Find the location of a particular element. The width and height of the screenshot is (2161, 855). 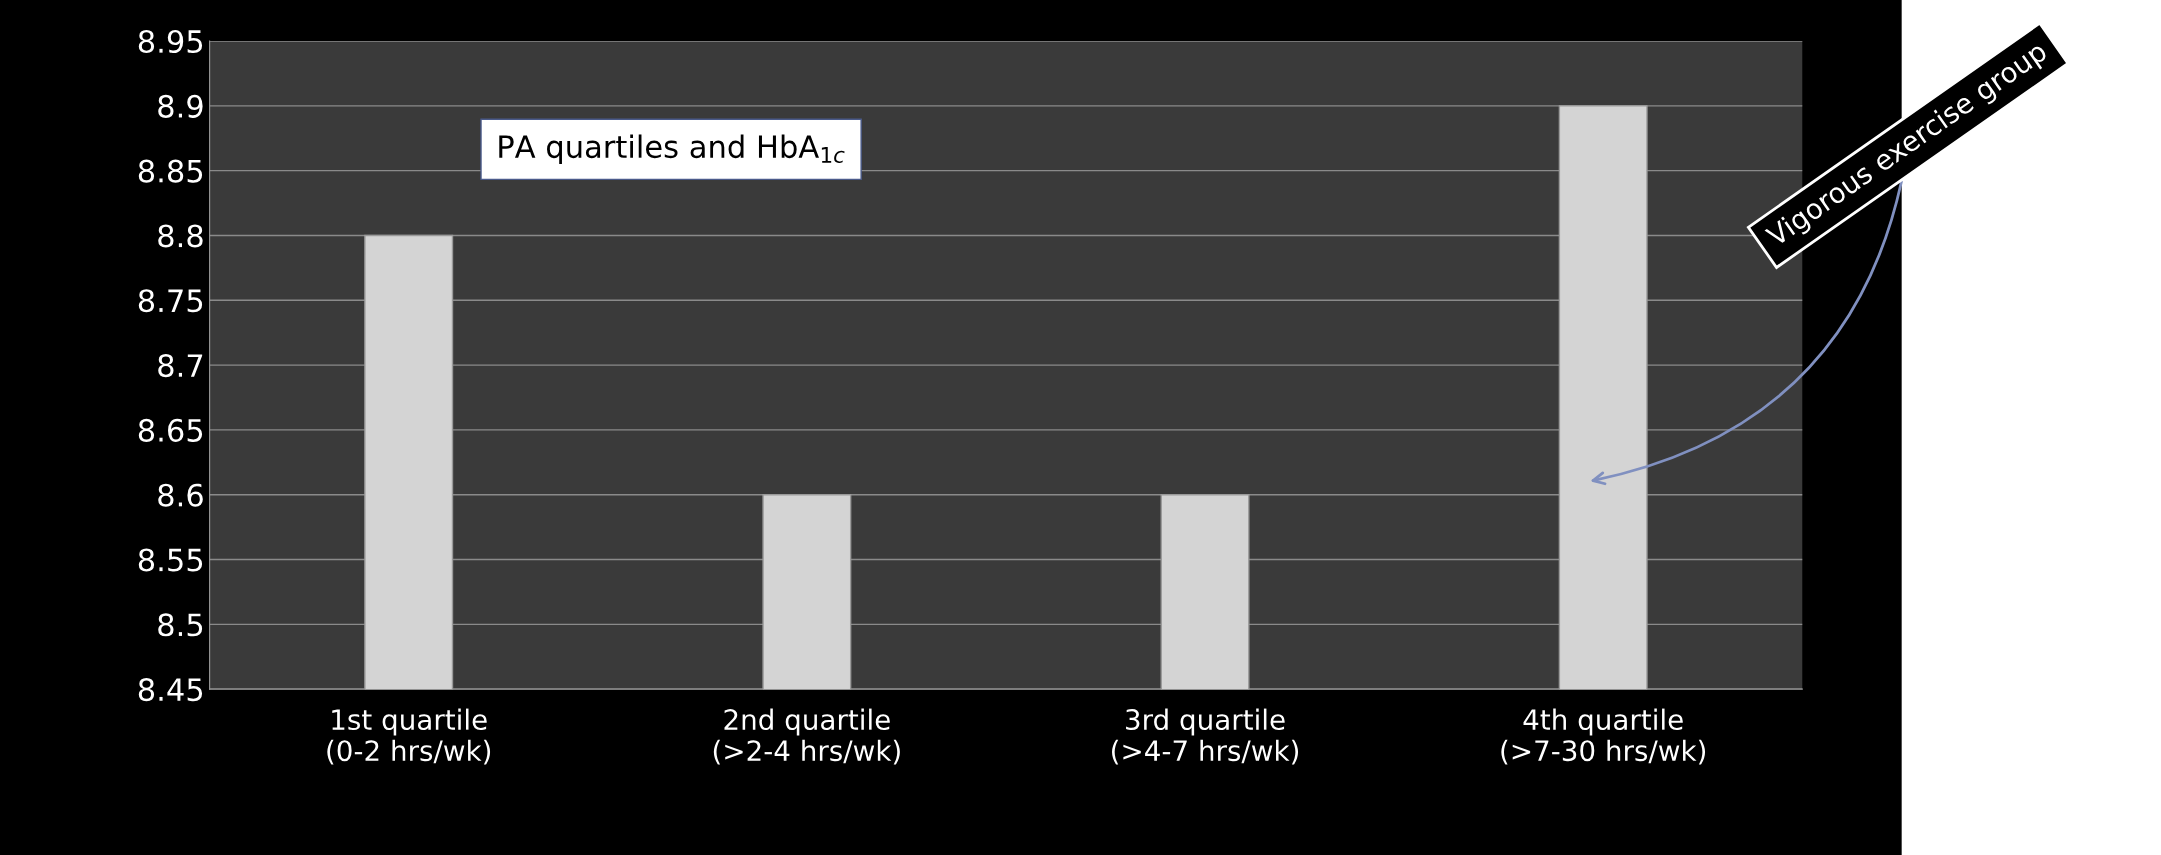

y-tick-label: 8.8 is located at coordinates (180, 236).